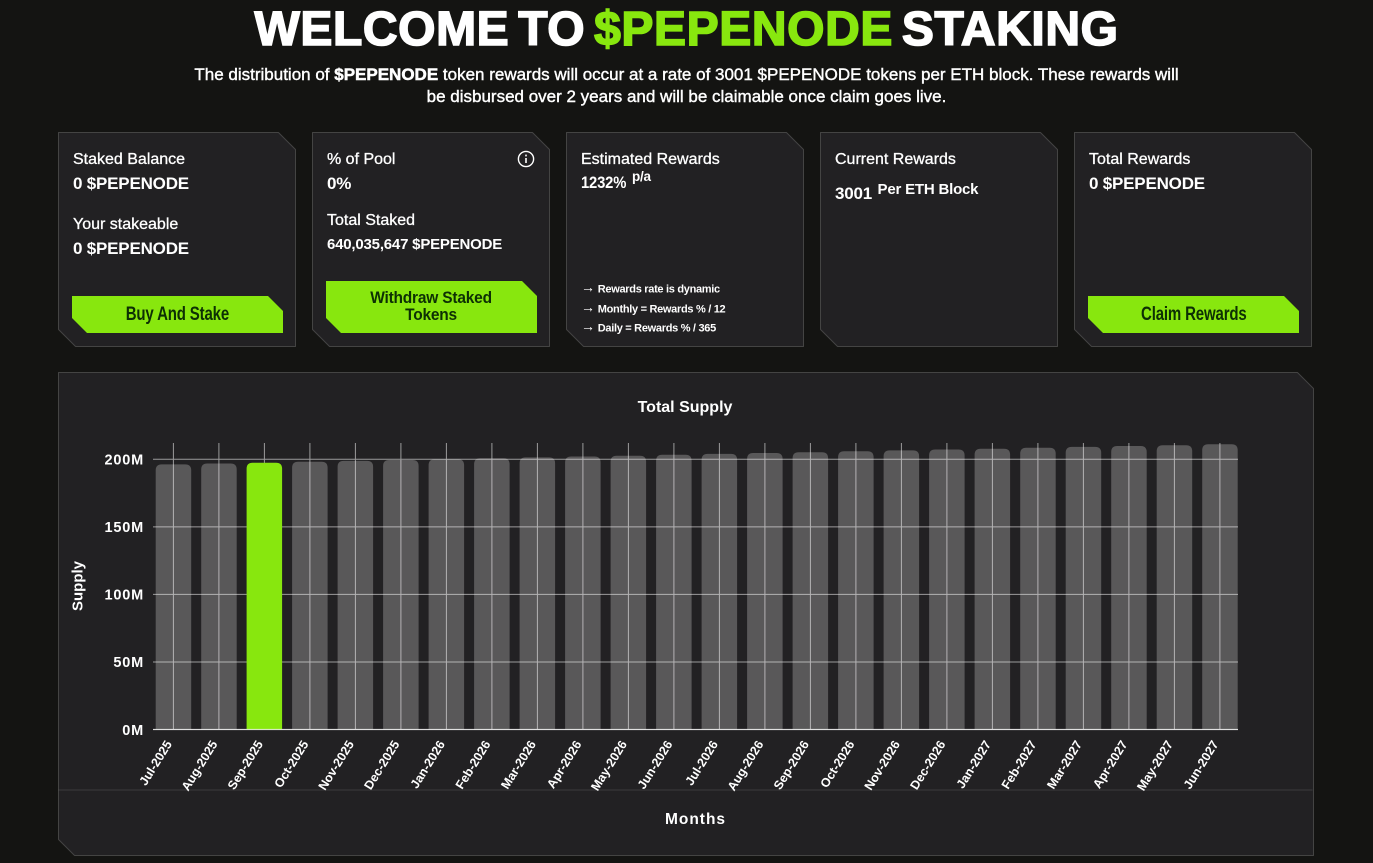 The width and height of the screenshot is (1373, 863). What do you see at coordinates (124, 596) in the screenshot?
I see `svg-text: 100M` at bounding box center [124, 596].